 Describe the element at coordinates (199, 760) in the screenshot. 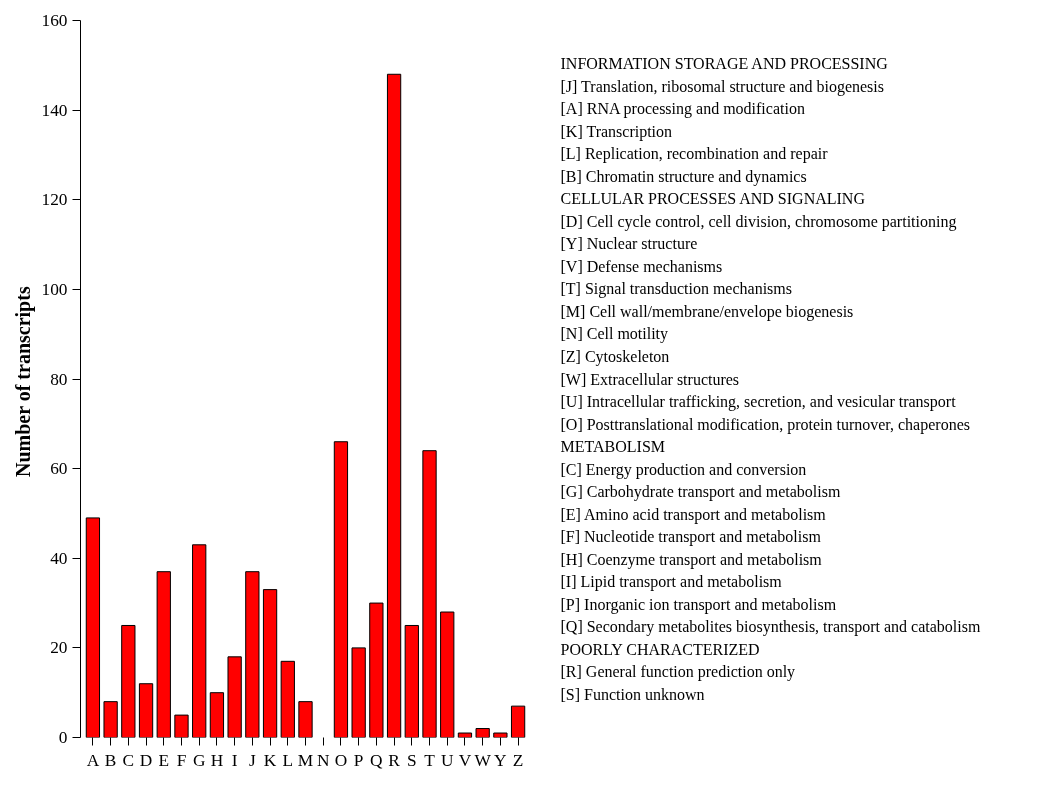

I see `x-tick-label: G` at that location.